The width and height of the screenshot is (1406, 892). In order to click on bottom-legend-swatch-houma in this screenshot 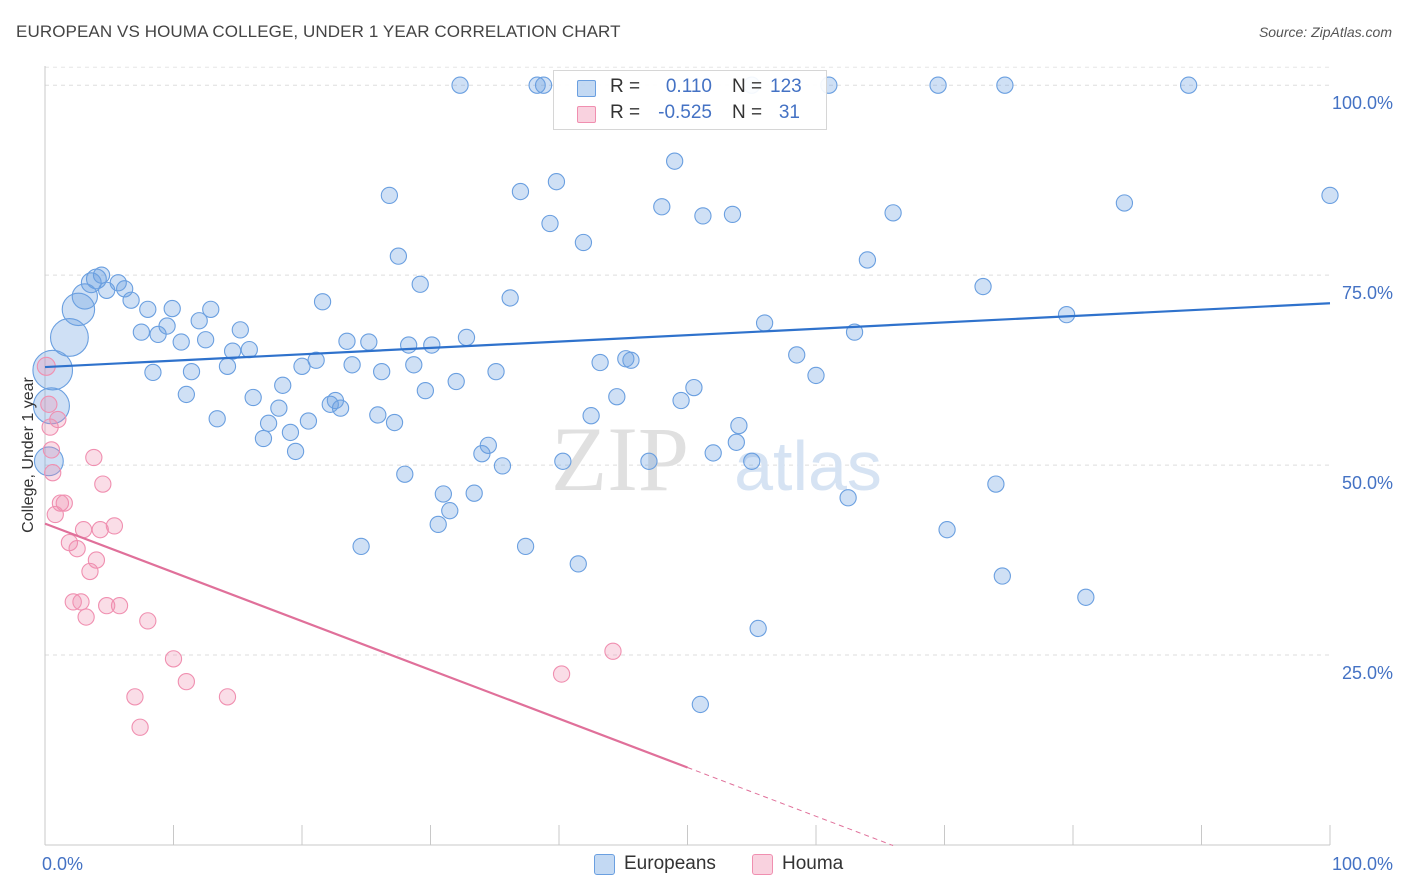, I will do `click(762, 864)`.